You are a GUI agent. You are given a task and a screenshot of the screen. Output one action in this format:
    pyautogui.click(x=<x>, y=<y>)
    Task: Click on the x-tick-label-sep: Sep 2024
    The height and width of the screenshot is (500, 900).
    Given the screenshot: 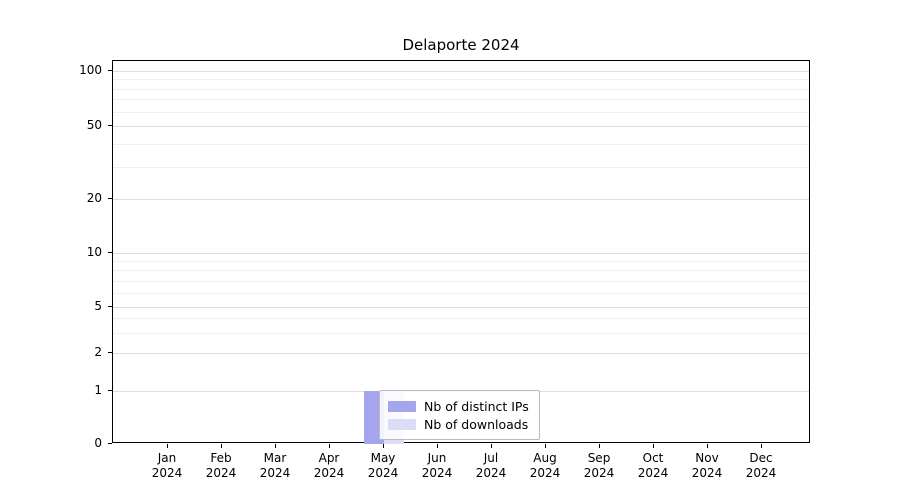 What is the action you would take?
    pyautogui.click(x=599, y=465)
    